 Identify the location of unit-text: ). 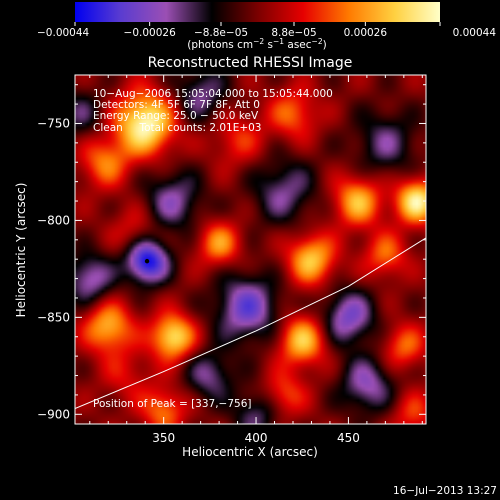
(325, 45).